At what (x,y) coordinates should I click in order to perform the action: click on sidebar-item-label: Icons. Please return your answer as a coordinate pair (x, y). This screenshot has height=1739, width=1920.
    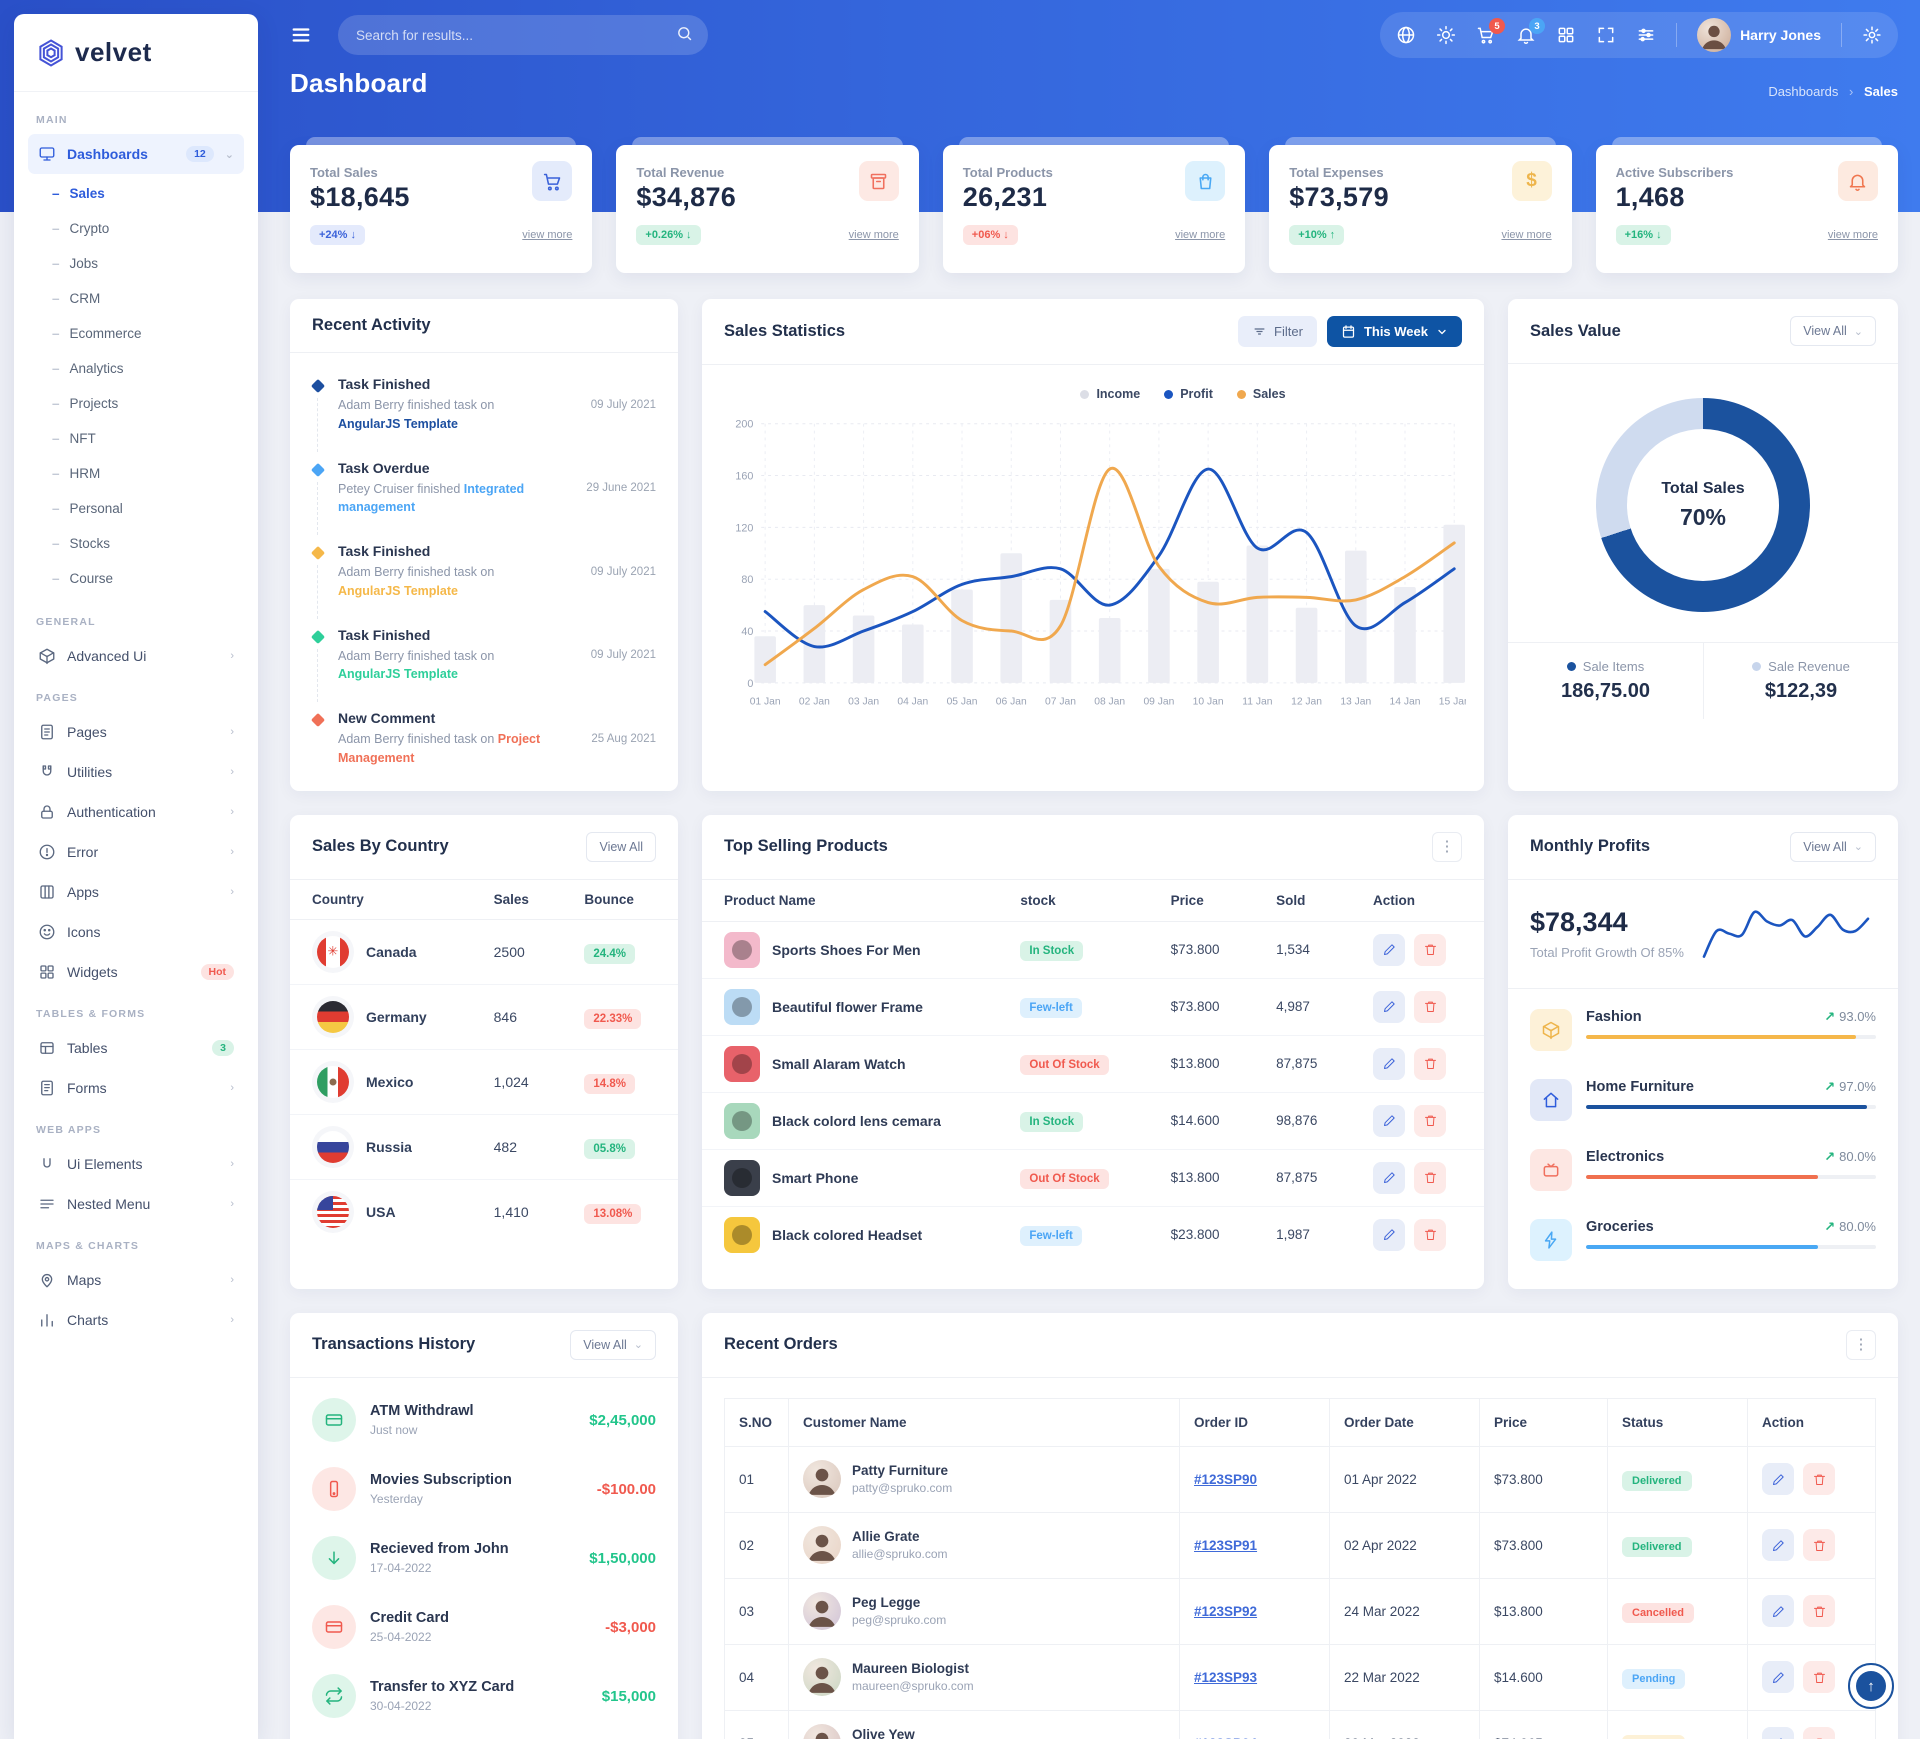
    Looking at the image, I should click on (84, 932).